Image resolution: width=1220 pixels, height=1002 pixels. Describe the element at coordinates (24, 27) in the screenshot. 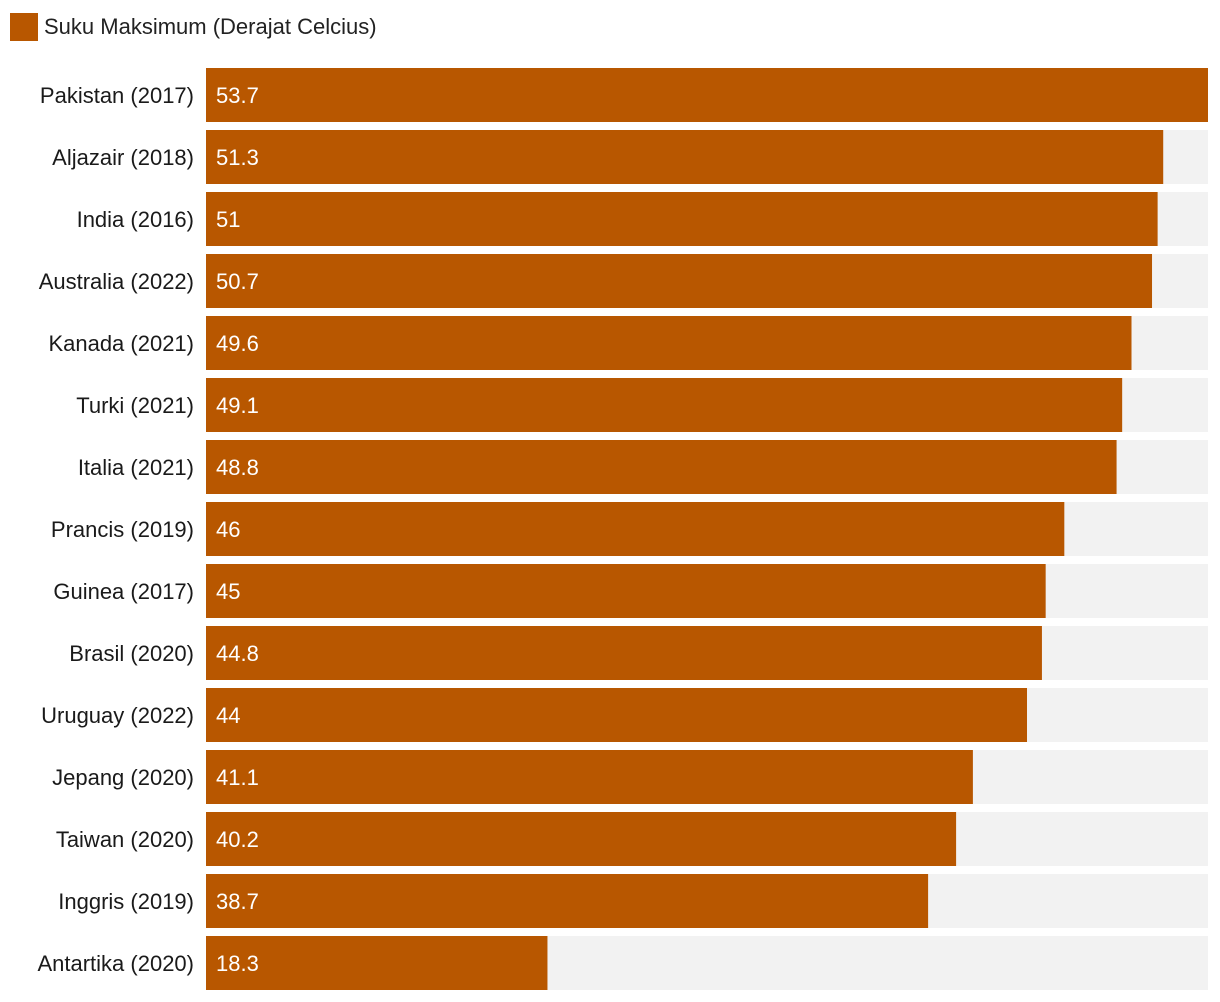

I see `legend-swatch` at that location.